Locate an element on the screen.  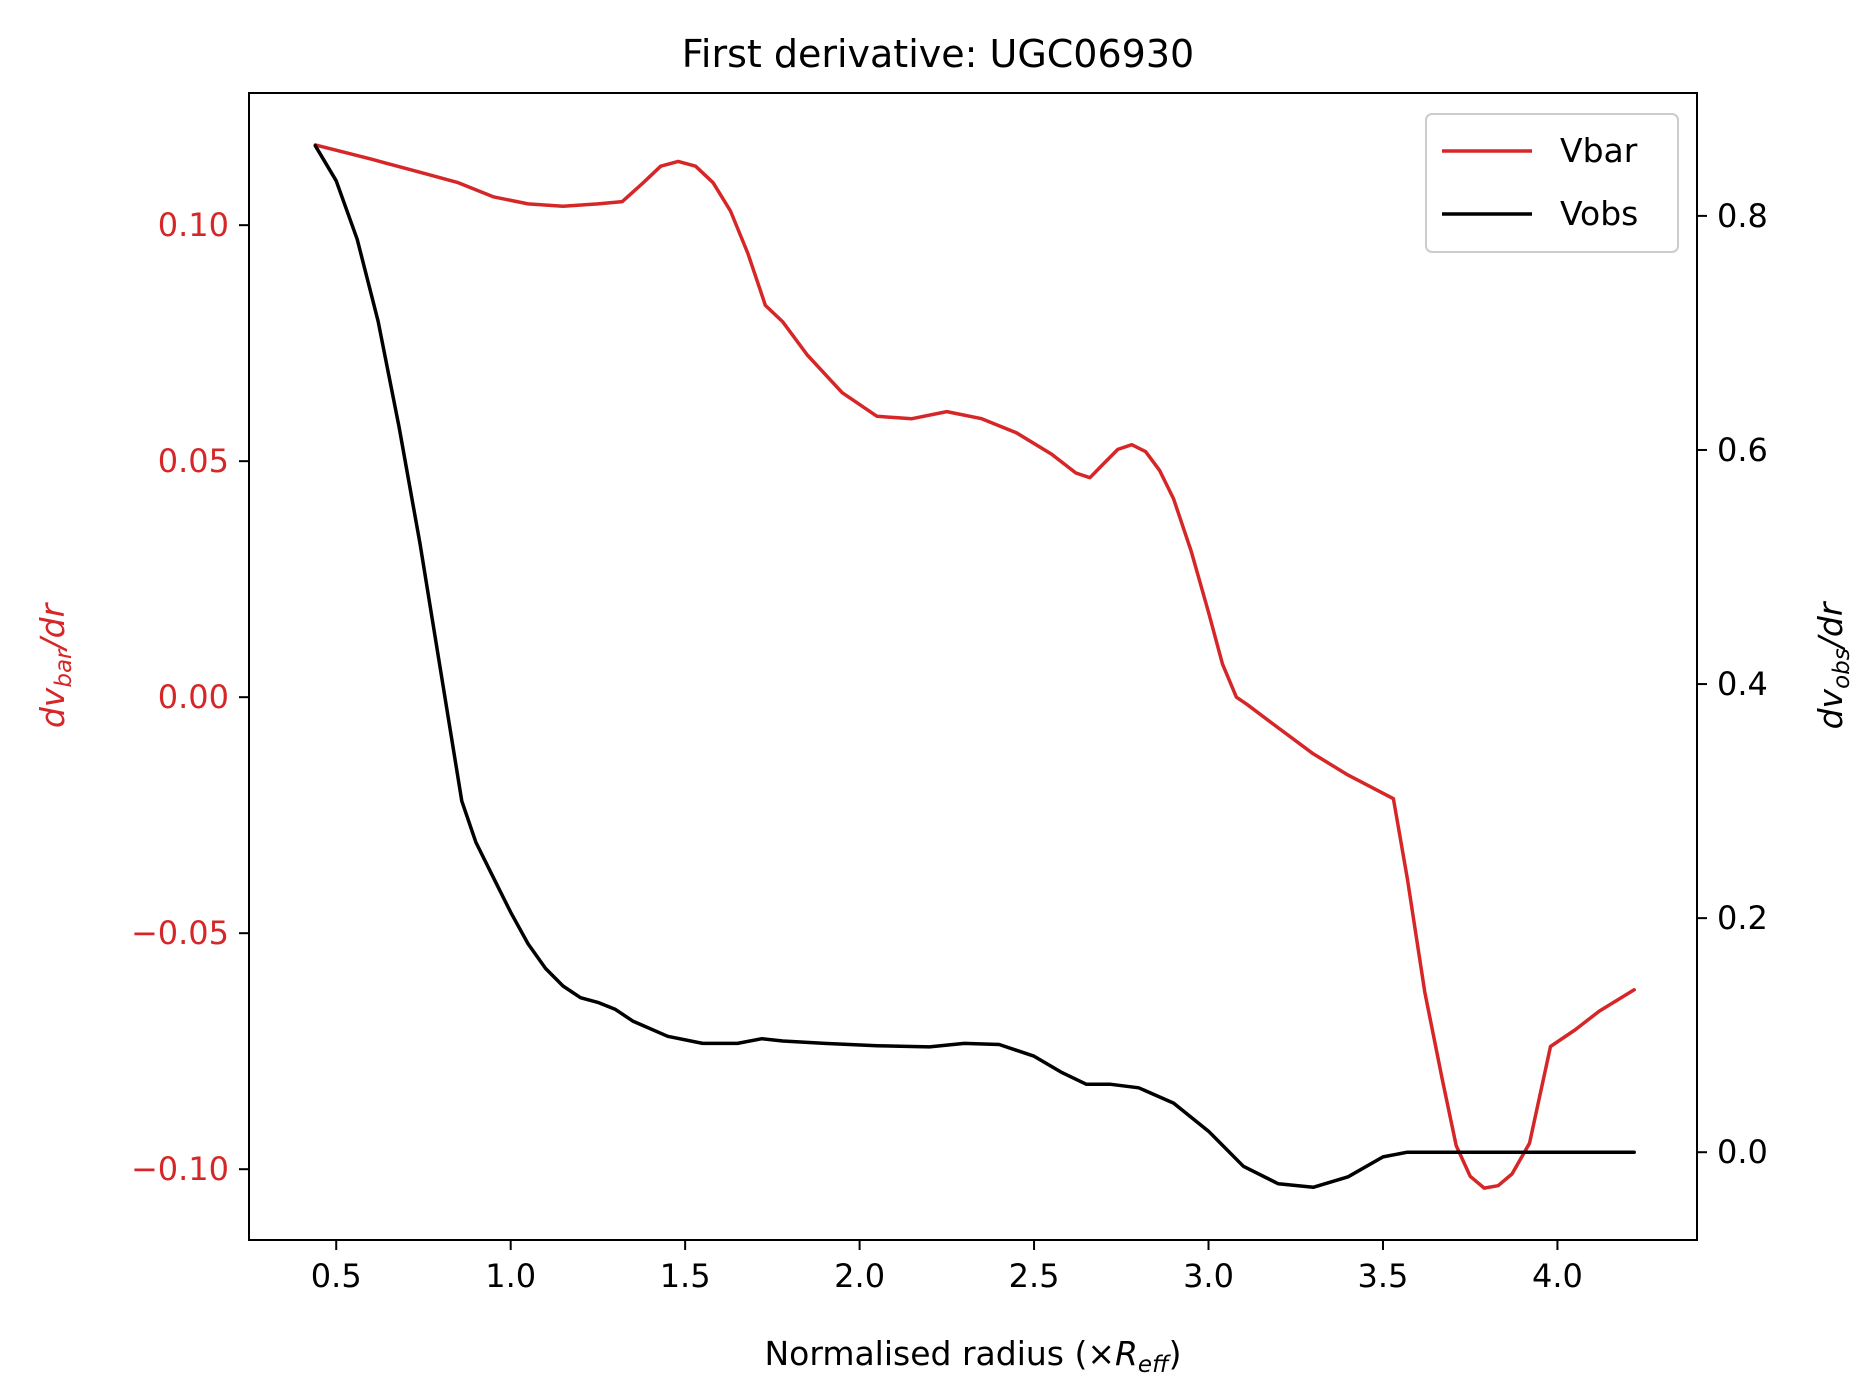
y-left-tick-label: 0.00 is located at coordinates (193, 697).